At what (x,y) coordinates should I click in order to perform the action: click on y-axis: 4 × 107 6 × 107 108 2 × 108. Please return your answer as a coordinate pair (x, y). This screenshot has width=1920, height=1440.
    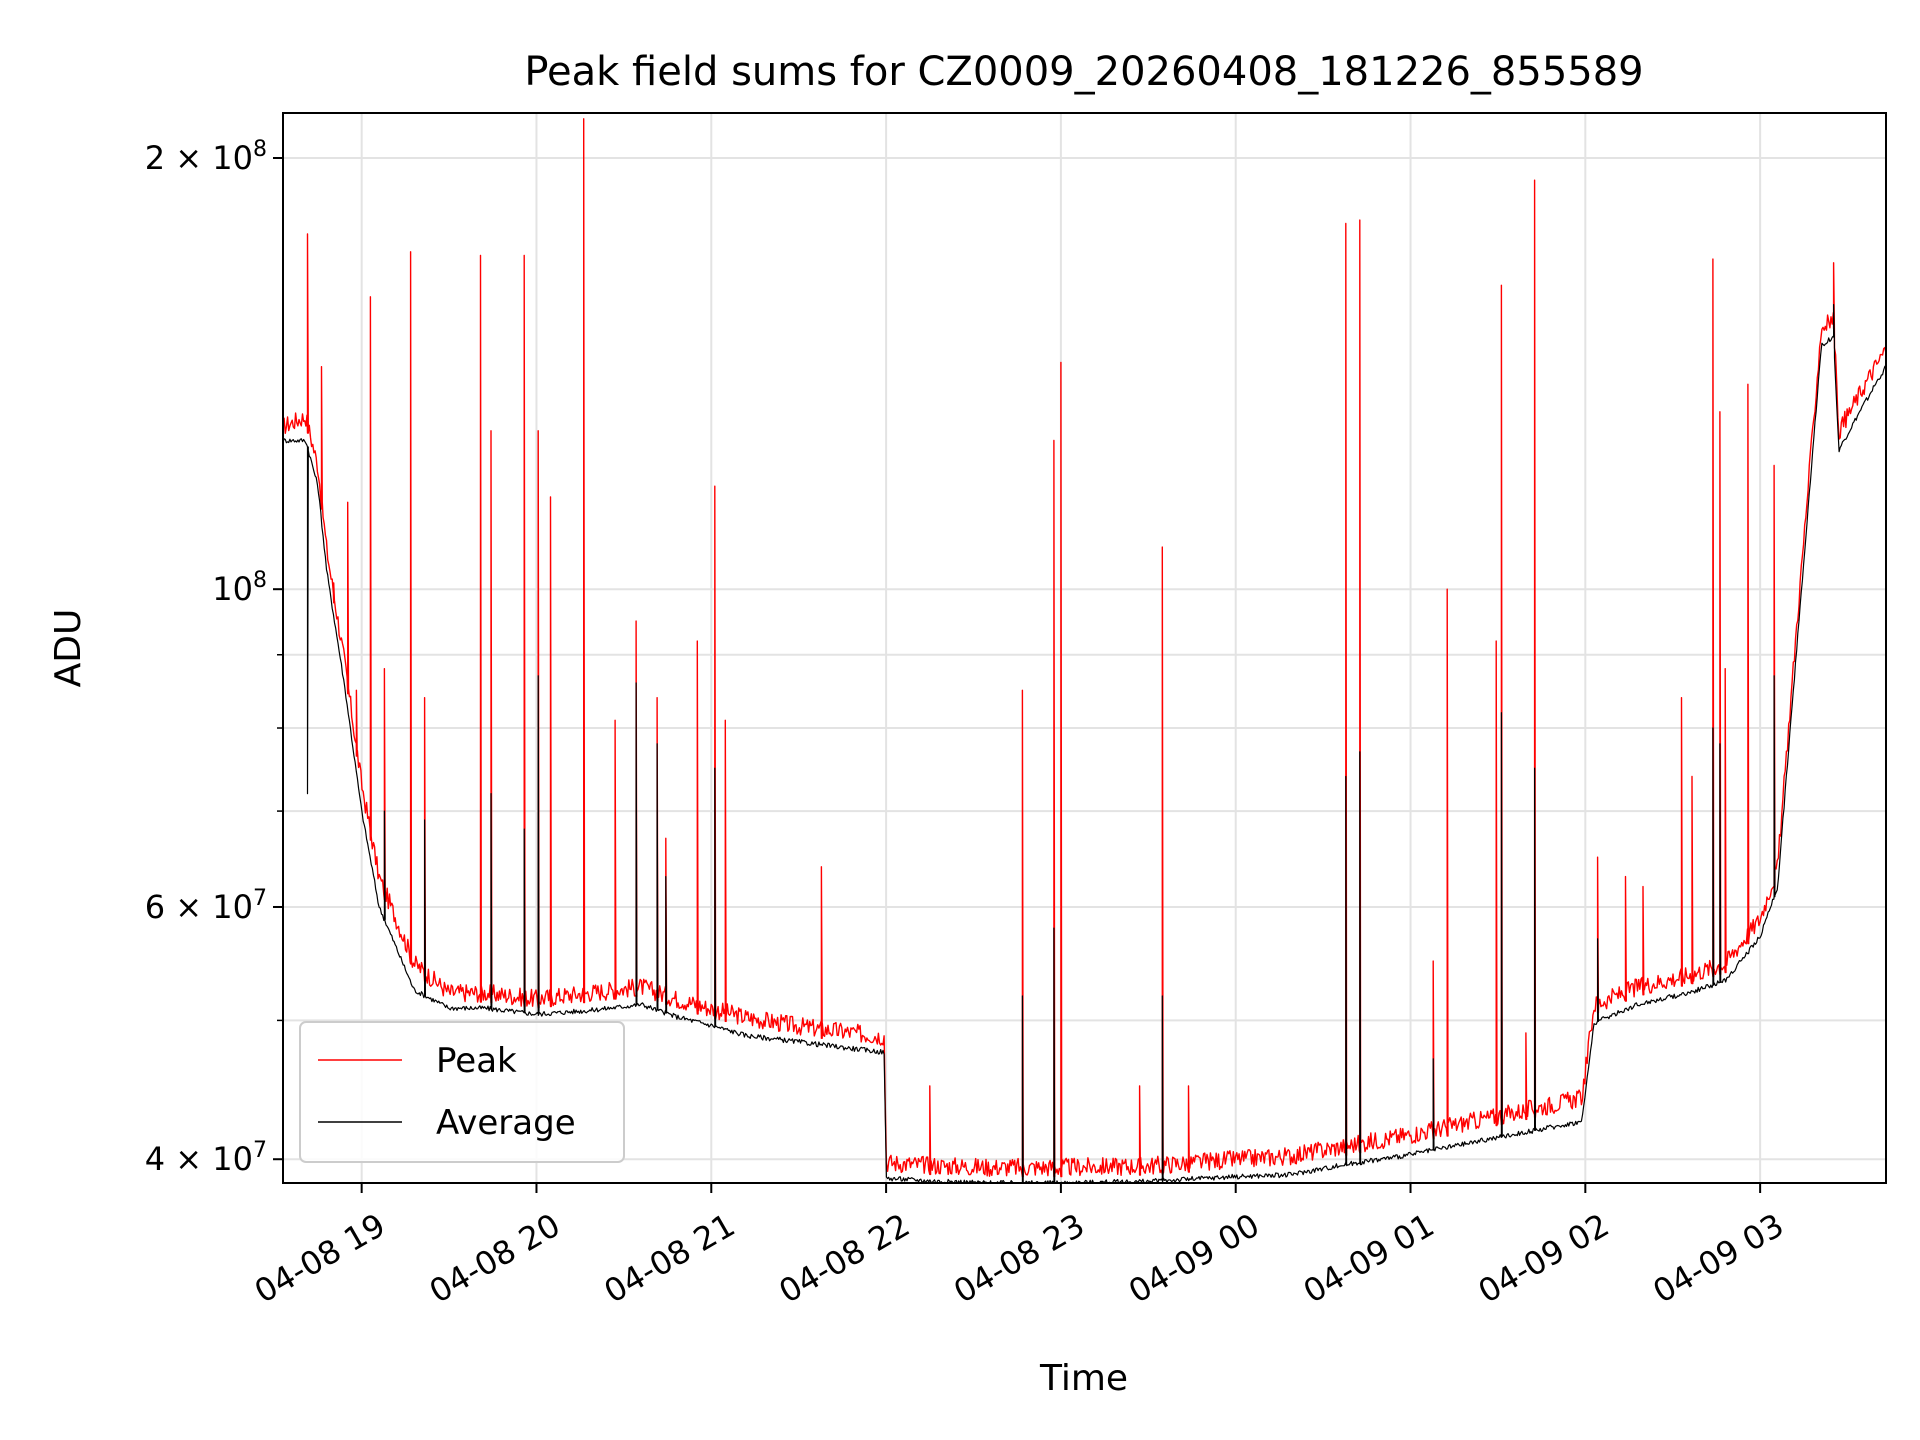
    Looking at the image, I should click on (214, 657).